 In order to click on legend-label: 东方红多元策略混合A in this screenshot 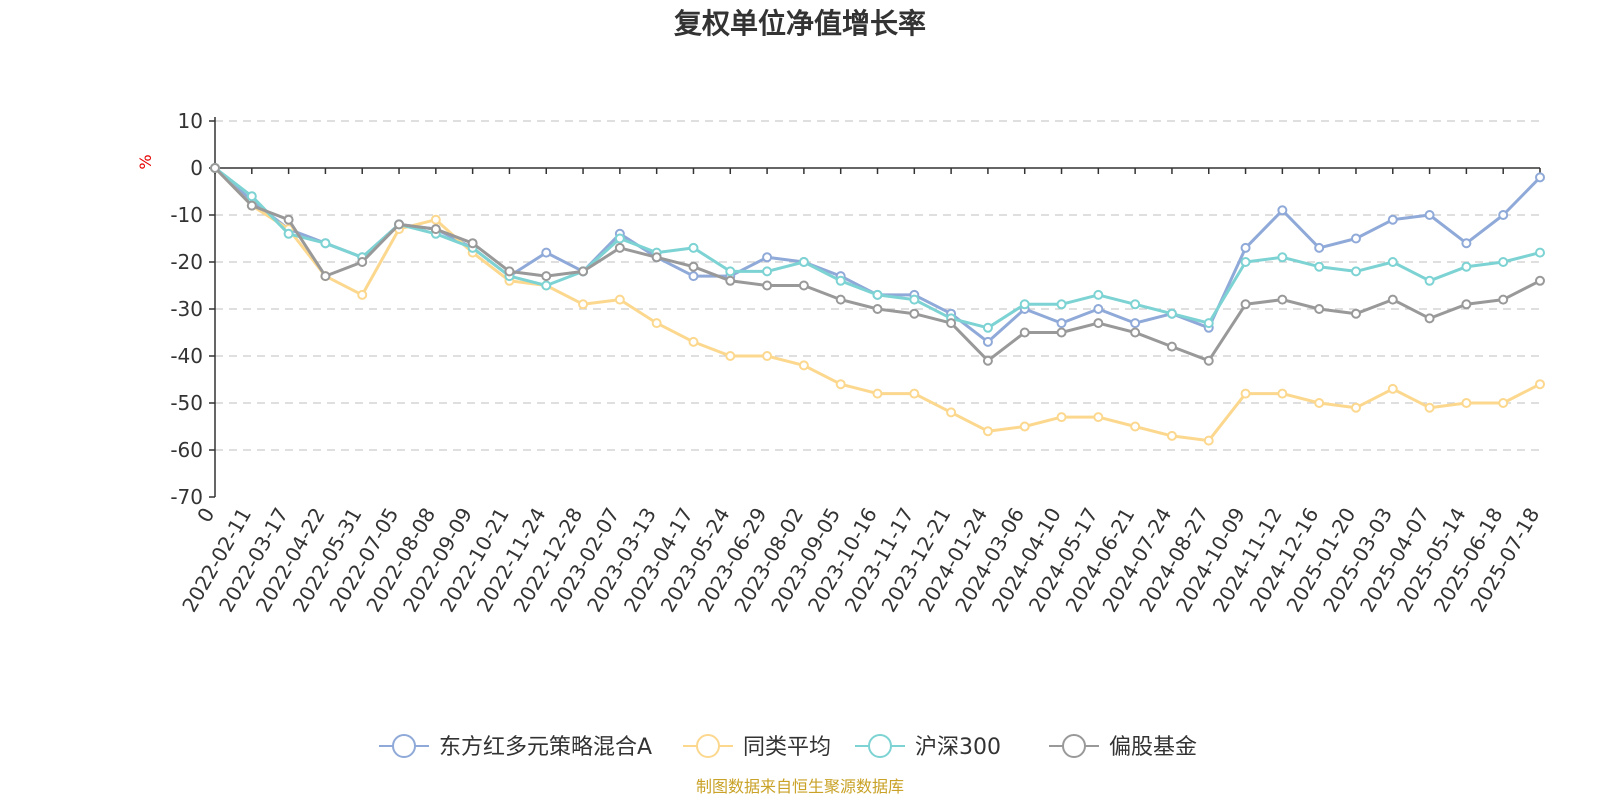, I will do `click(545, 747)`.